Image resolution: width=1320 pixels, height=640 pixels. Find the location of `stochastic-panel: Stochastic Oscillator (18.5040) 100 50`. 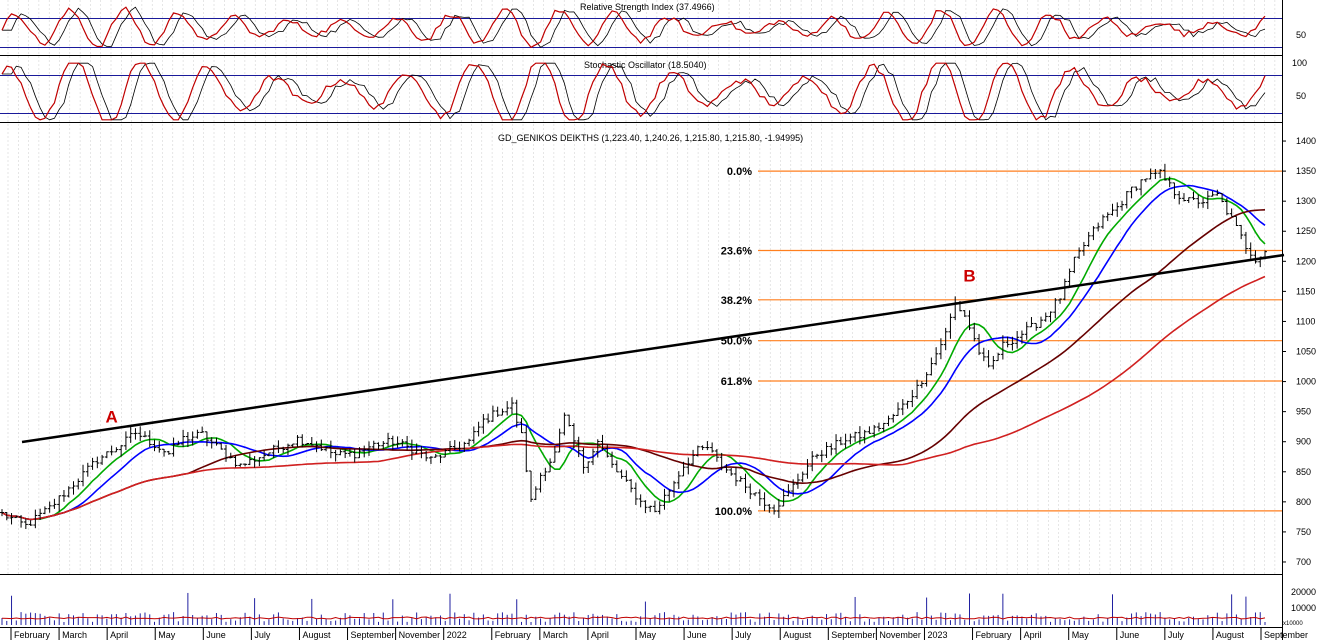

stochastic-panel: Stochastic Oscillator (18.5040) 100 50 is located at coordinates (653, 89).